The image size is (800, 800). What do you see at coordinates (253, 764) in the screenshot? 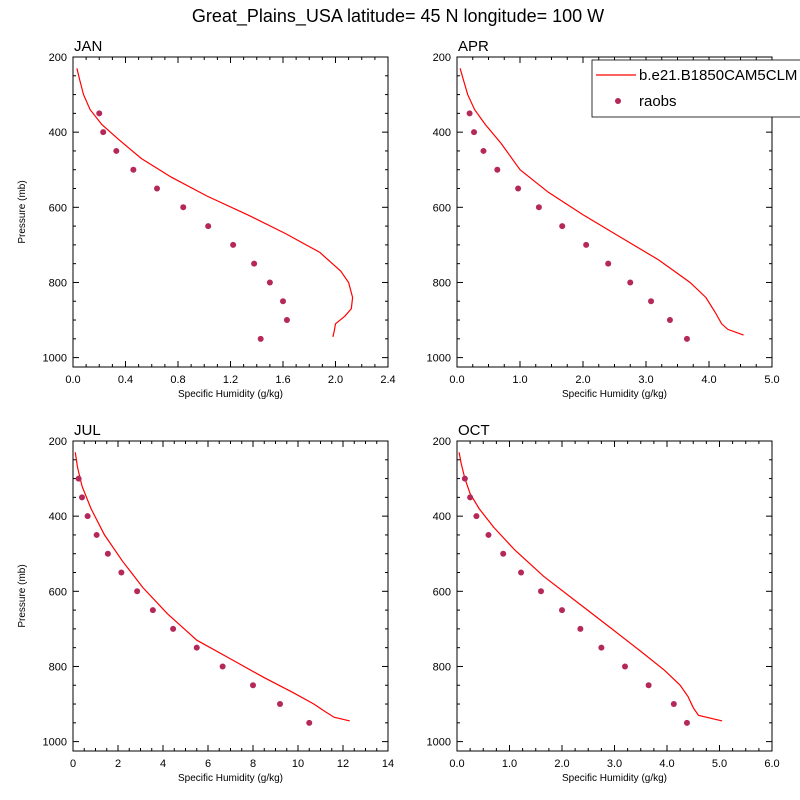
I see `x-tick-label: 8` at bounding box center [253, 764].